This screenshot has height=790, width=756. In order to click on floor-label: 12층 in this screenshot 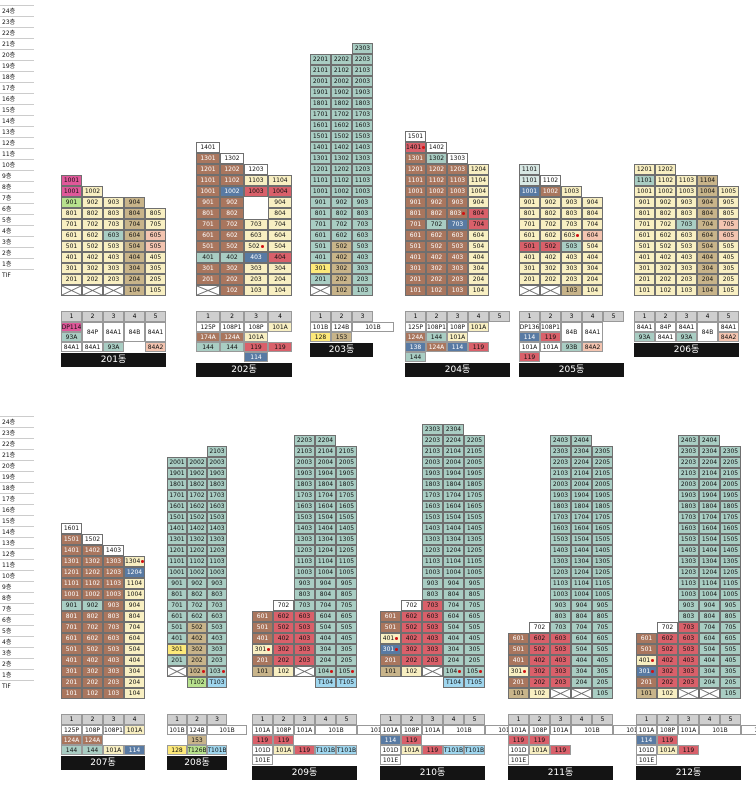, I will do `click(17, 142)`.